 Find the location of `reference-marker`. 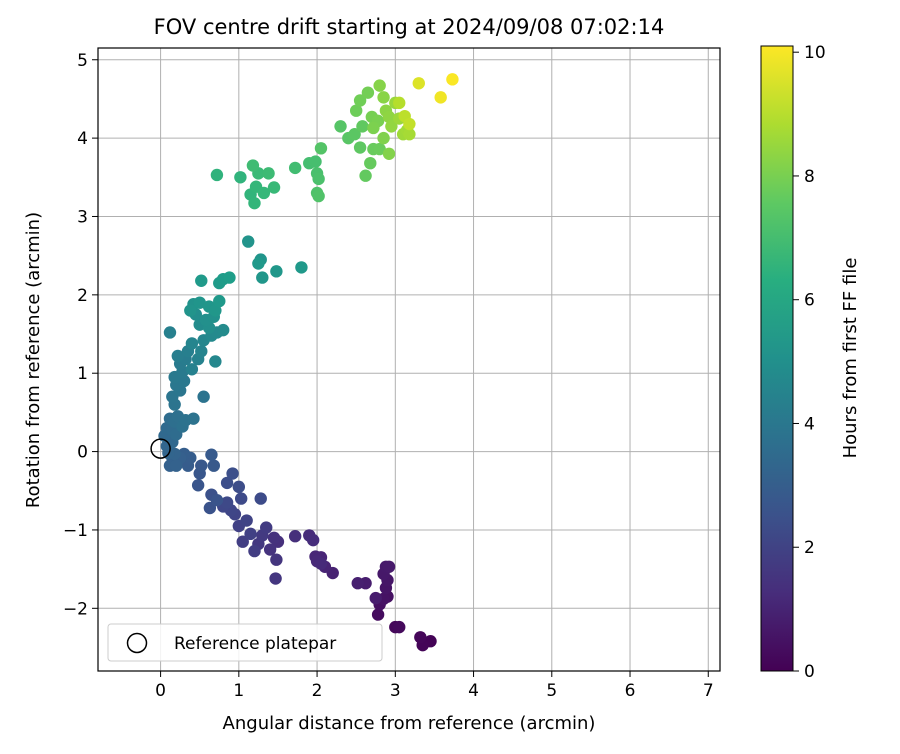

reference-marker is located at coordinates (160, 448).